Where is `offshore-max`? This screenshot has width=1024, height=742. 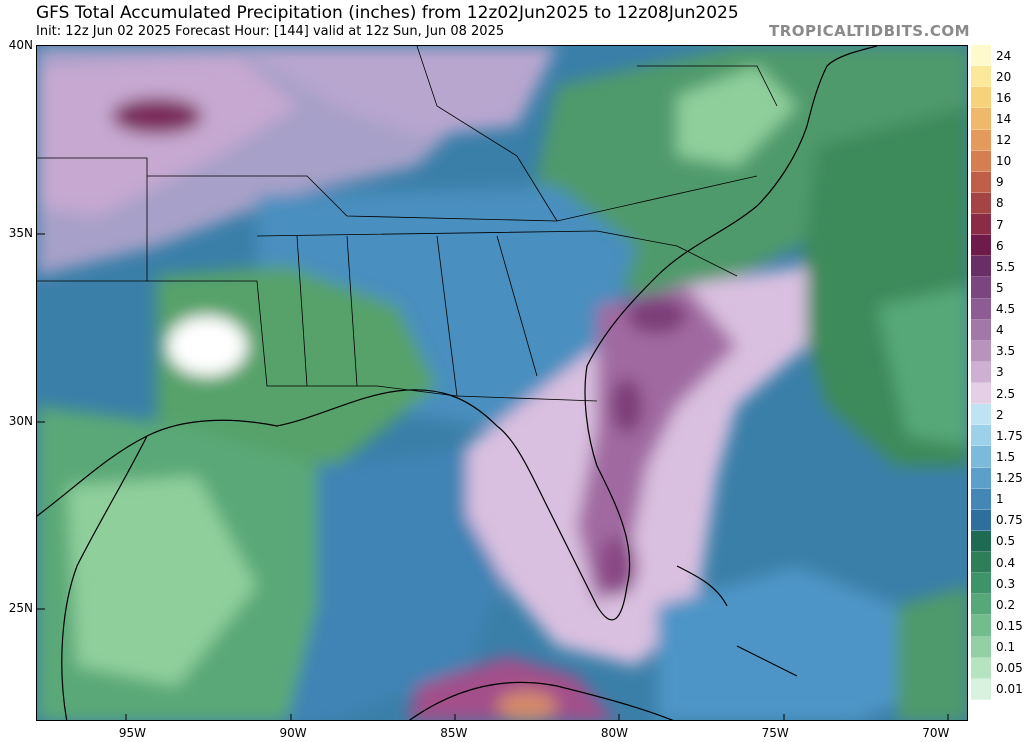 offshore-max is located at coordinates (627, 406).